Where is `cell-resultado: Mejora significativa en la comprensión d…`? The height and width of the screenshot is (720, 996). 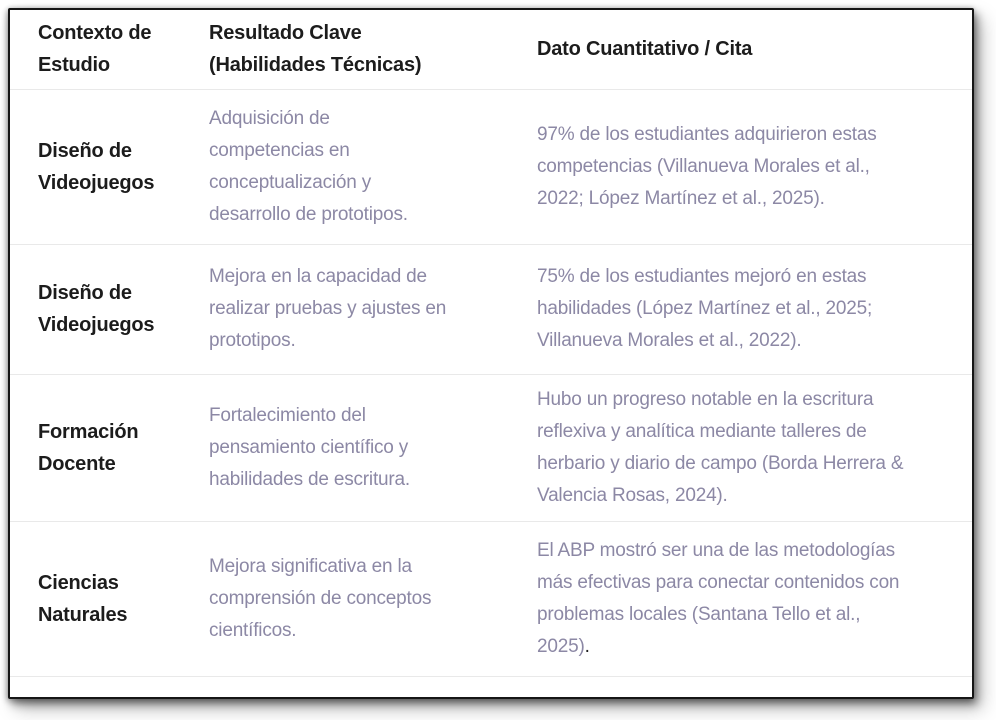
cell-resultado: Mejora significativa en la comprensión d… is located at coordinates (365, 599).